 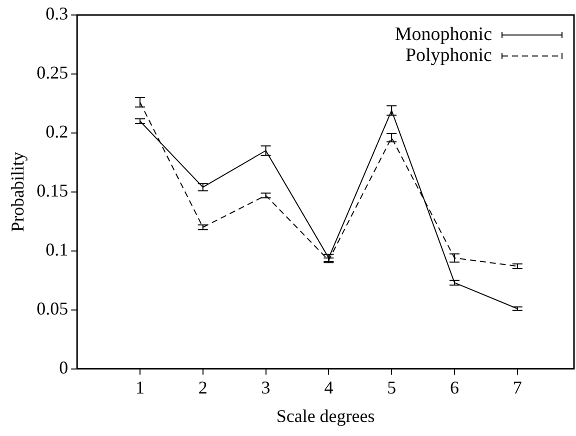 I want to click on x-tick-label: 1, so click(x=140, y=387).